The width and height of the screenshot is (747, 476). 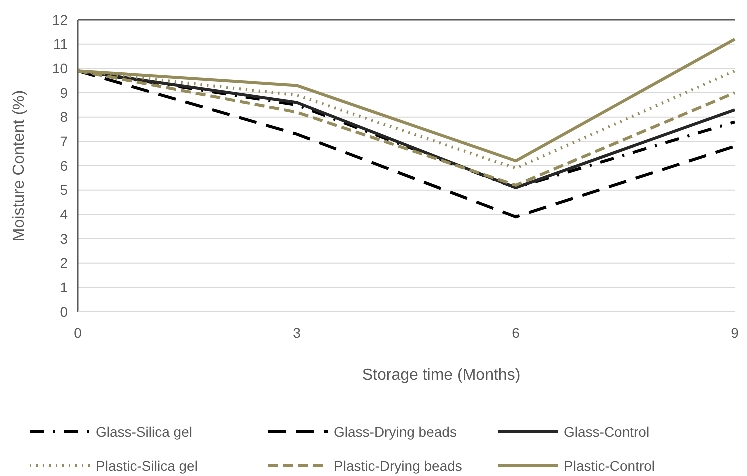 I want to click on y-tick-label: 6, so click(x=64, y=166).